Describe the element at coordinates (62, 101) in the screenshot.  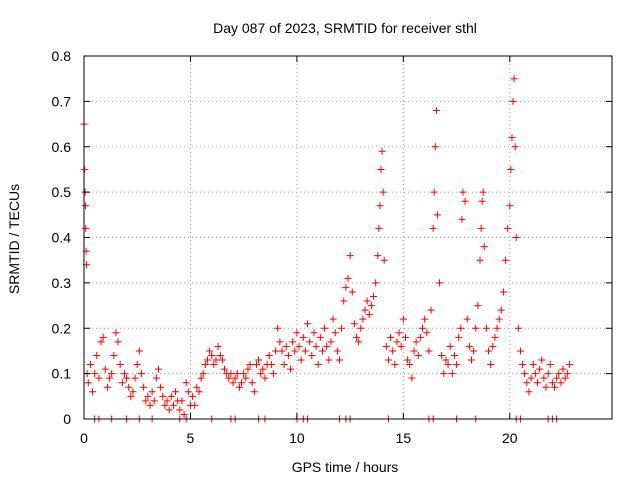
I see `y-tick-label: 0.7` at that location.